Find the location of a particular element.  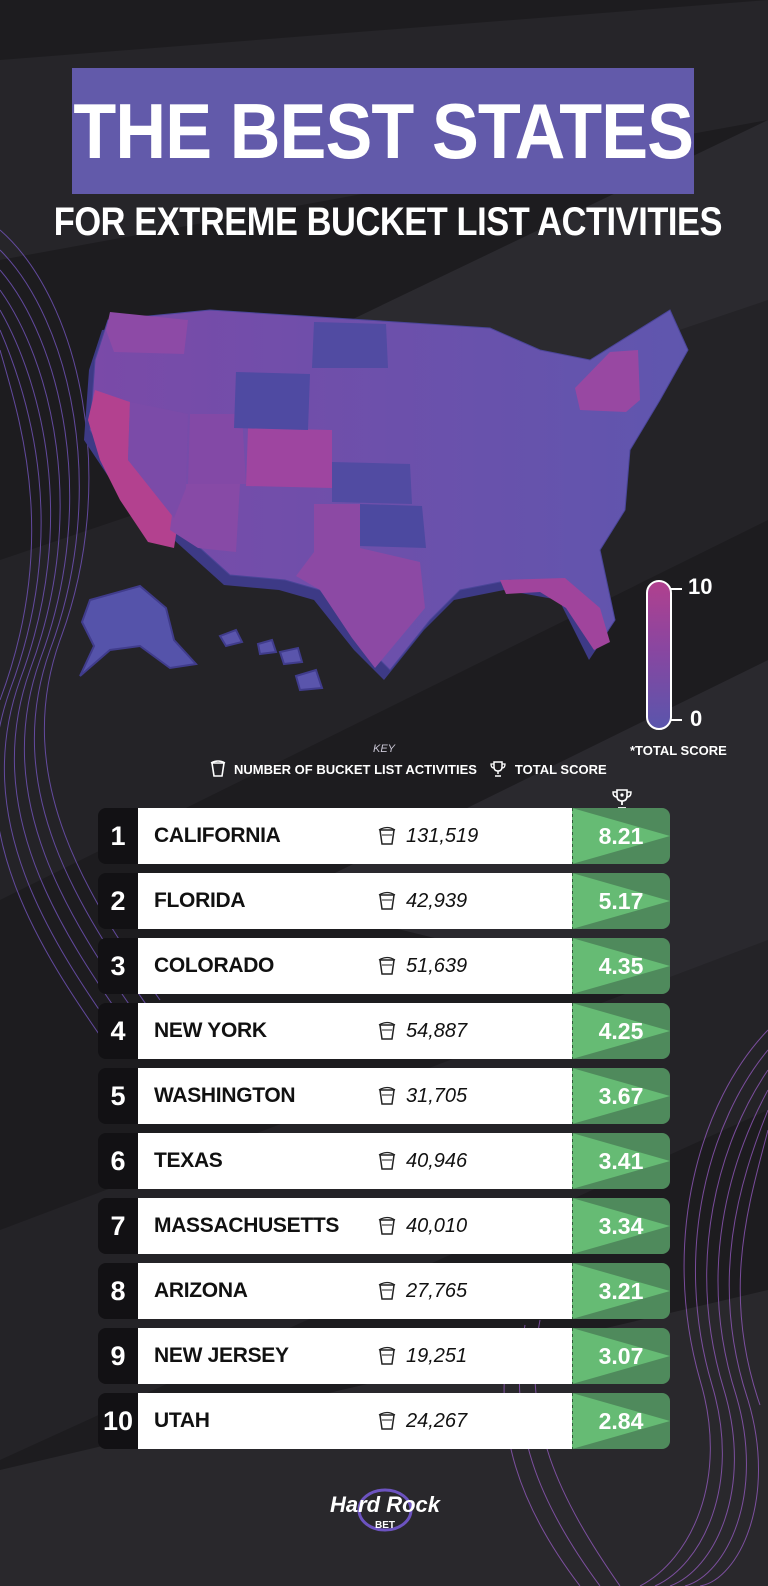

total-score: 4.35 is located at coordinates (621, 966).